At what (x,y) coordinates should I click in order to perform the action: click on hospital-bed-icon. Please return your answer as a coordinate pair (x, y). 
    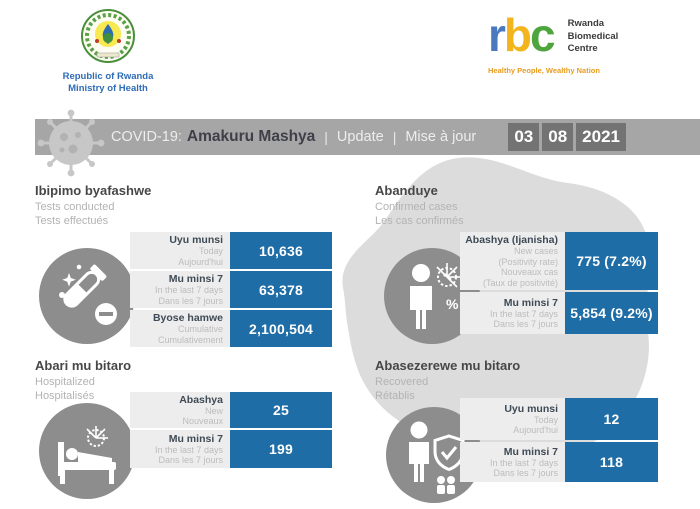
    Looking at the image, I should click on (87, 453).